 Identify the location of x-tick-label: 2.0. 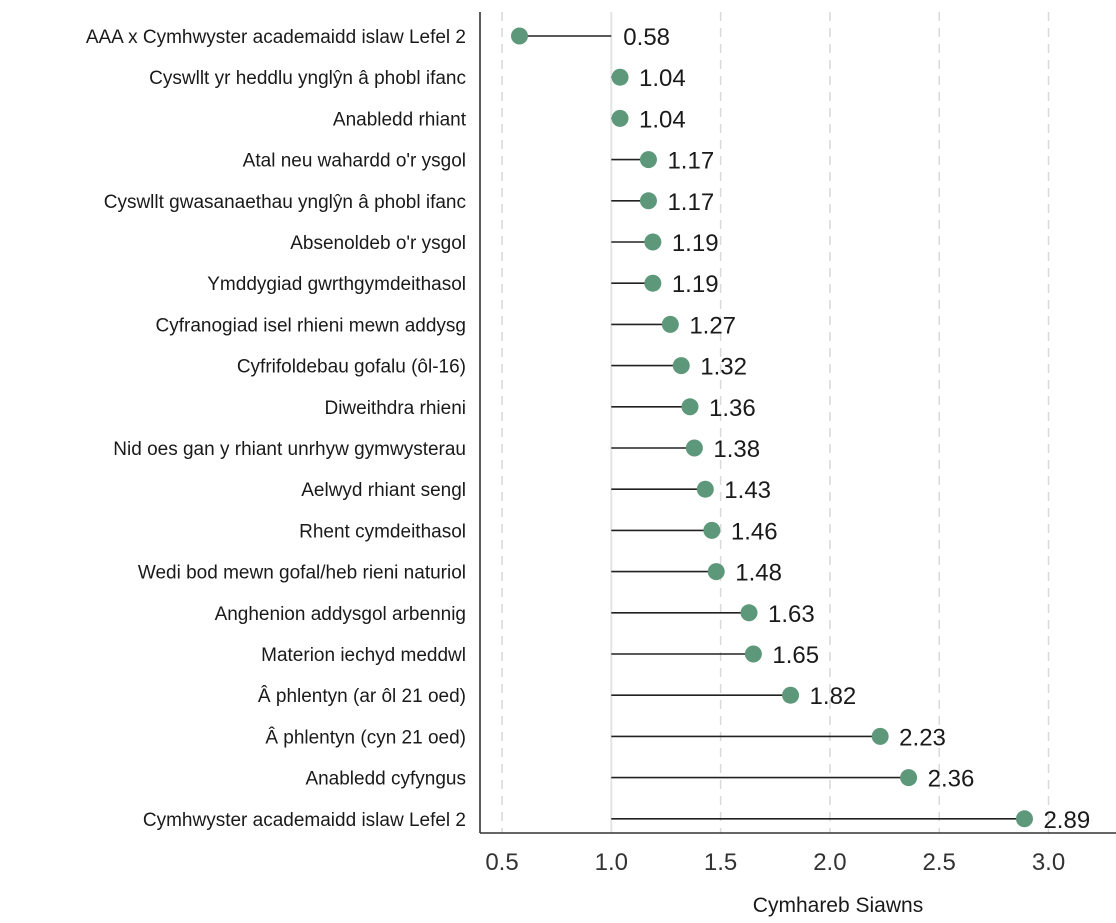
(829, 862).